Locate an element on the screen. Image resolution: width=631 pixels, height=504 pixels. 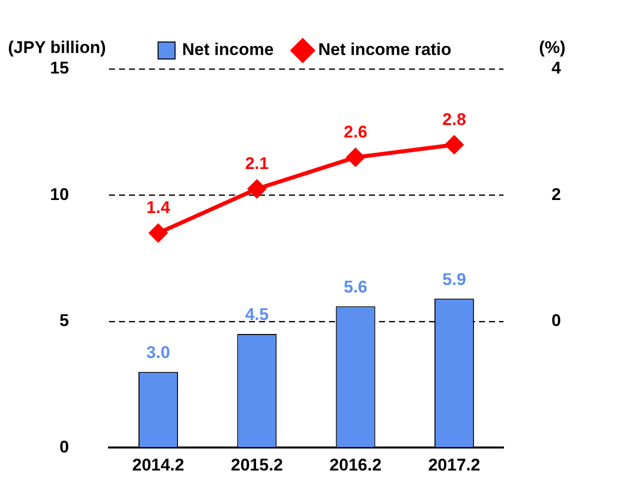
x-tick-label: 2015.2 is located at coordinates (256, 464).